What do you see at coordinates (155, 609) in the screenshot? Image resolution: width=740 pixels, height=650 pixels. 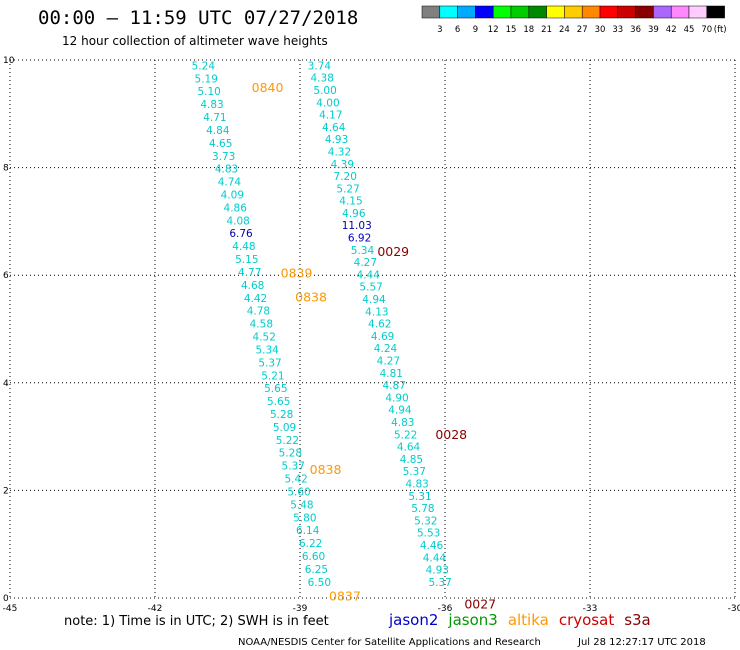 I see `x-tick-label: -42` at bounding box center [155, 609].